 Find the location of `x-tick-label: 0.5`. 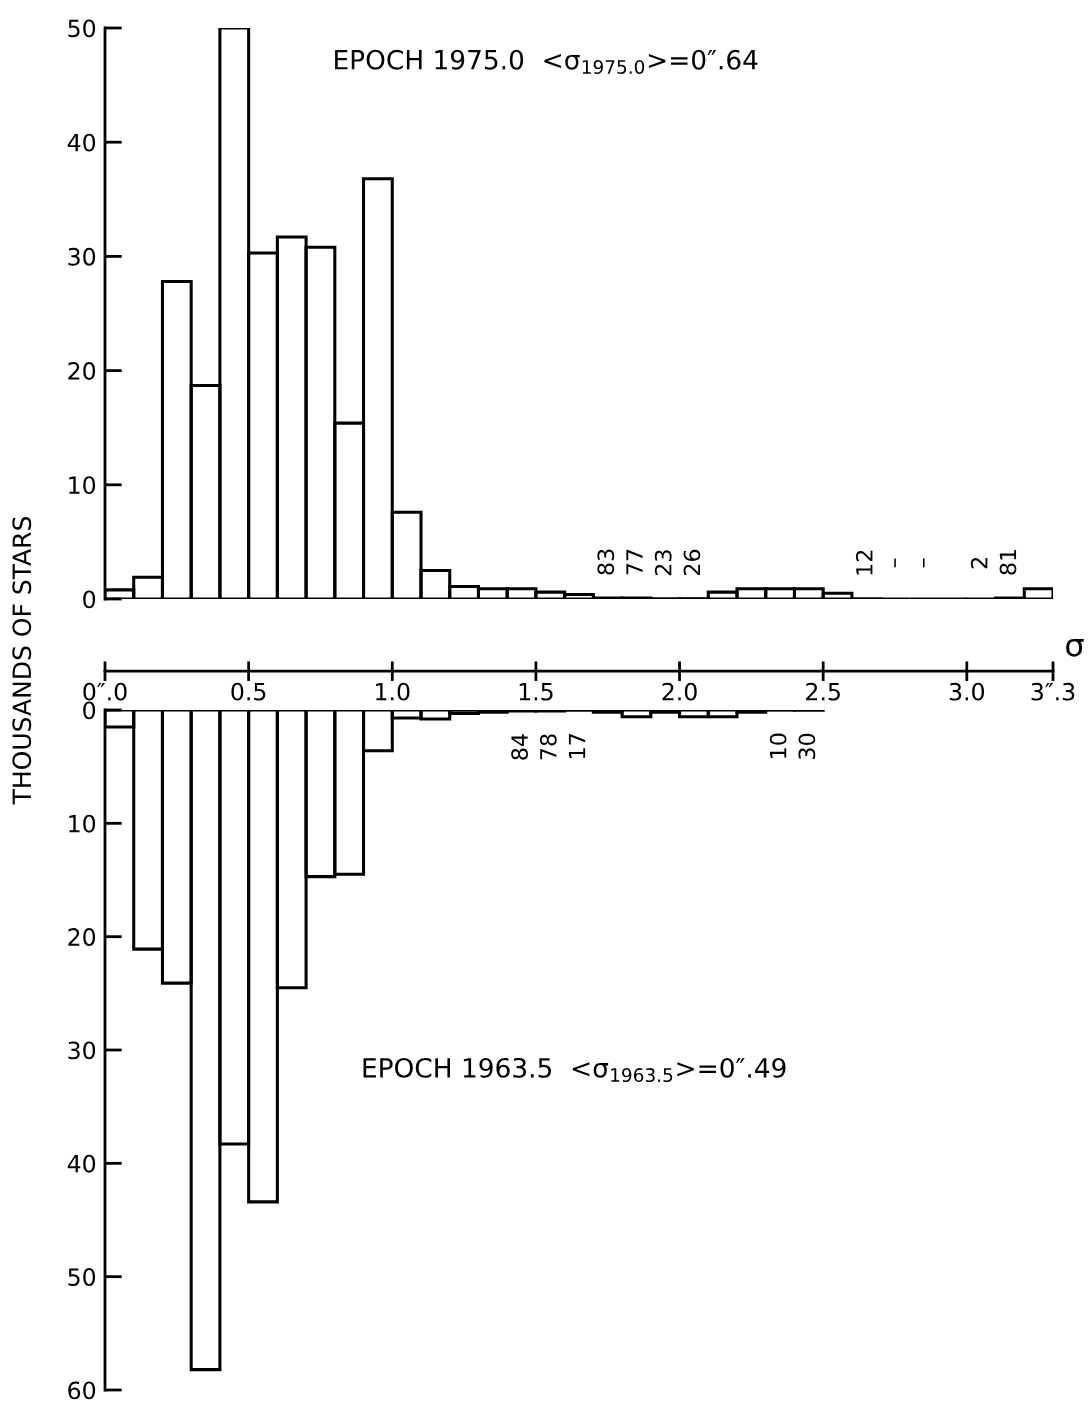

x-tick-label: 0.5 is located at coordinates (248, 691).